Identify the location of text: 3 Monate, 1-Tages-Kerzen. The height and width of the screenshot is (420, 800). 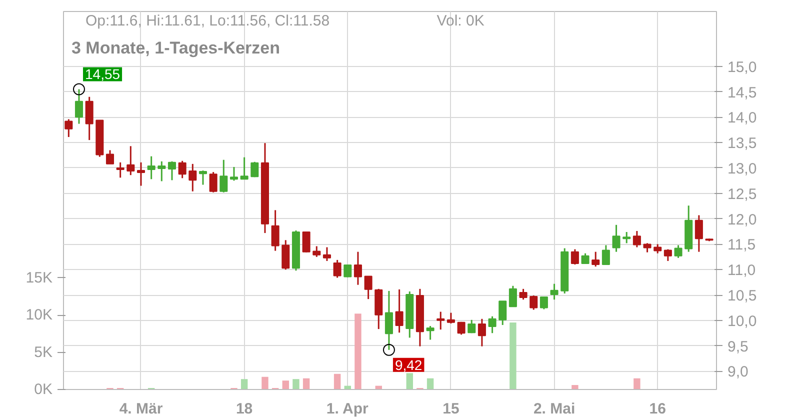
(176, 48).